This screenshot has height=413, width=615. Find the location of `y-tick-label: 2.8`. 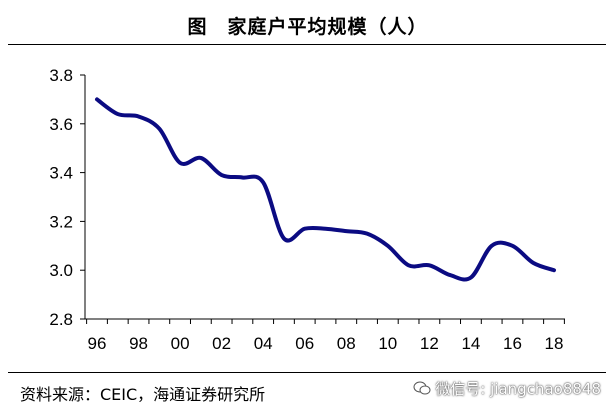

y-tick-label: 2.8 is located at coordinates (61, 319).